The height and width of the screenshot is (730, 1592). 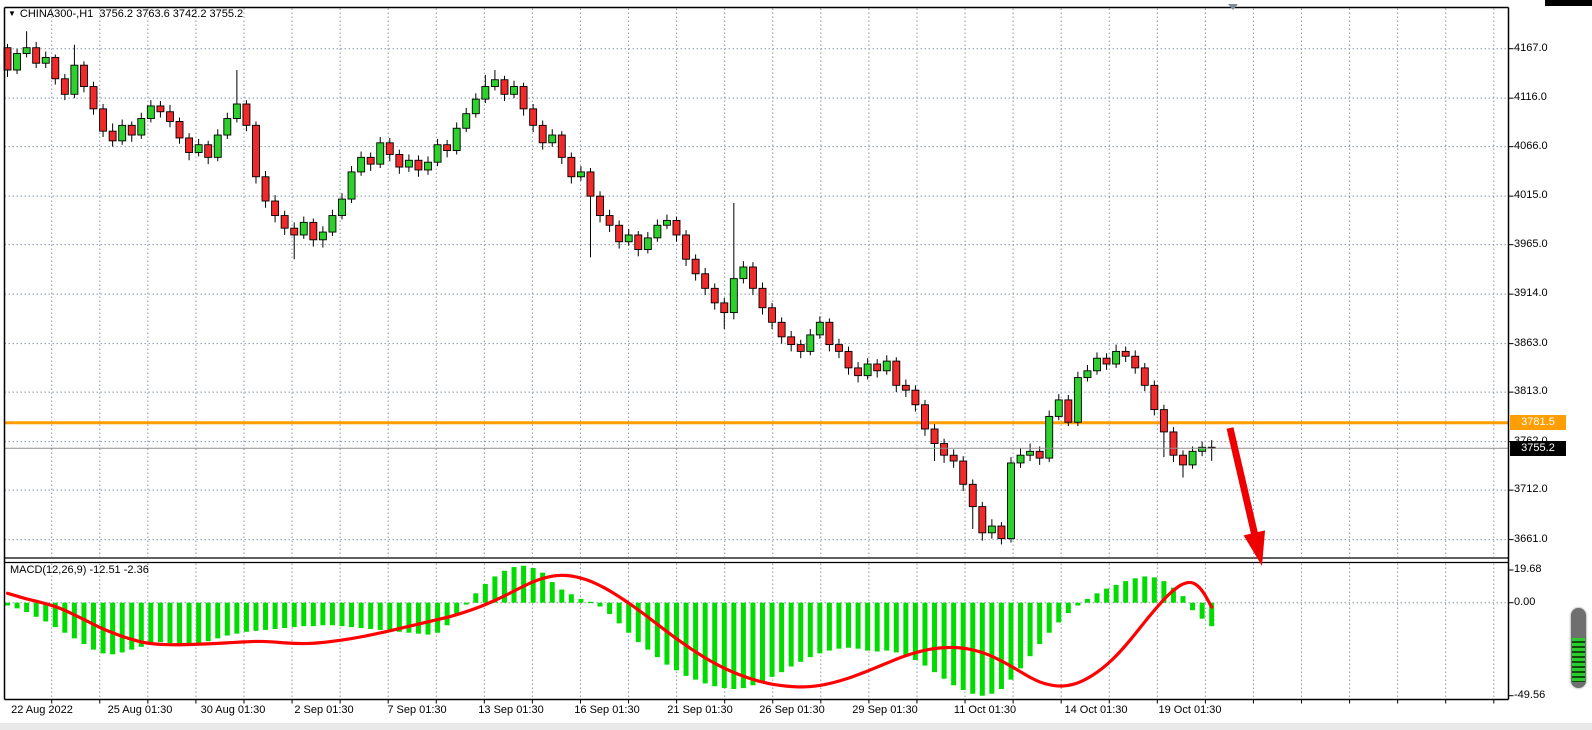 I want to click on time-axis-label: 11 Oct 01:30, so click(x=985, y=710).